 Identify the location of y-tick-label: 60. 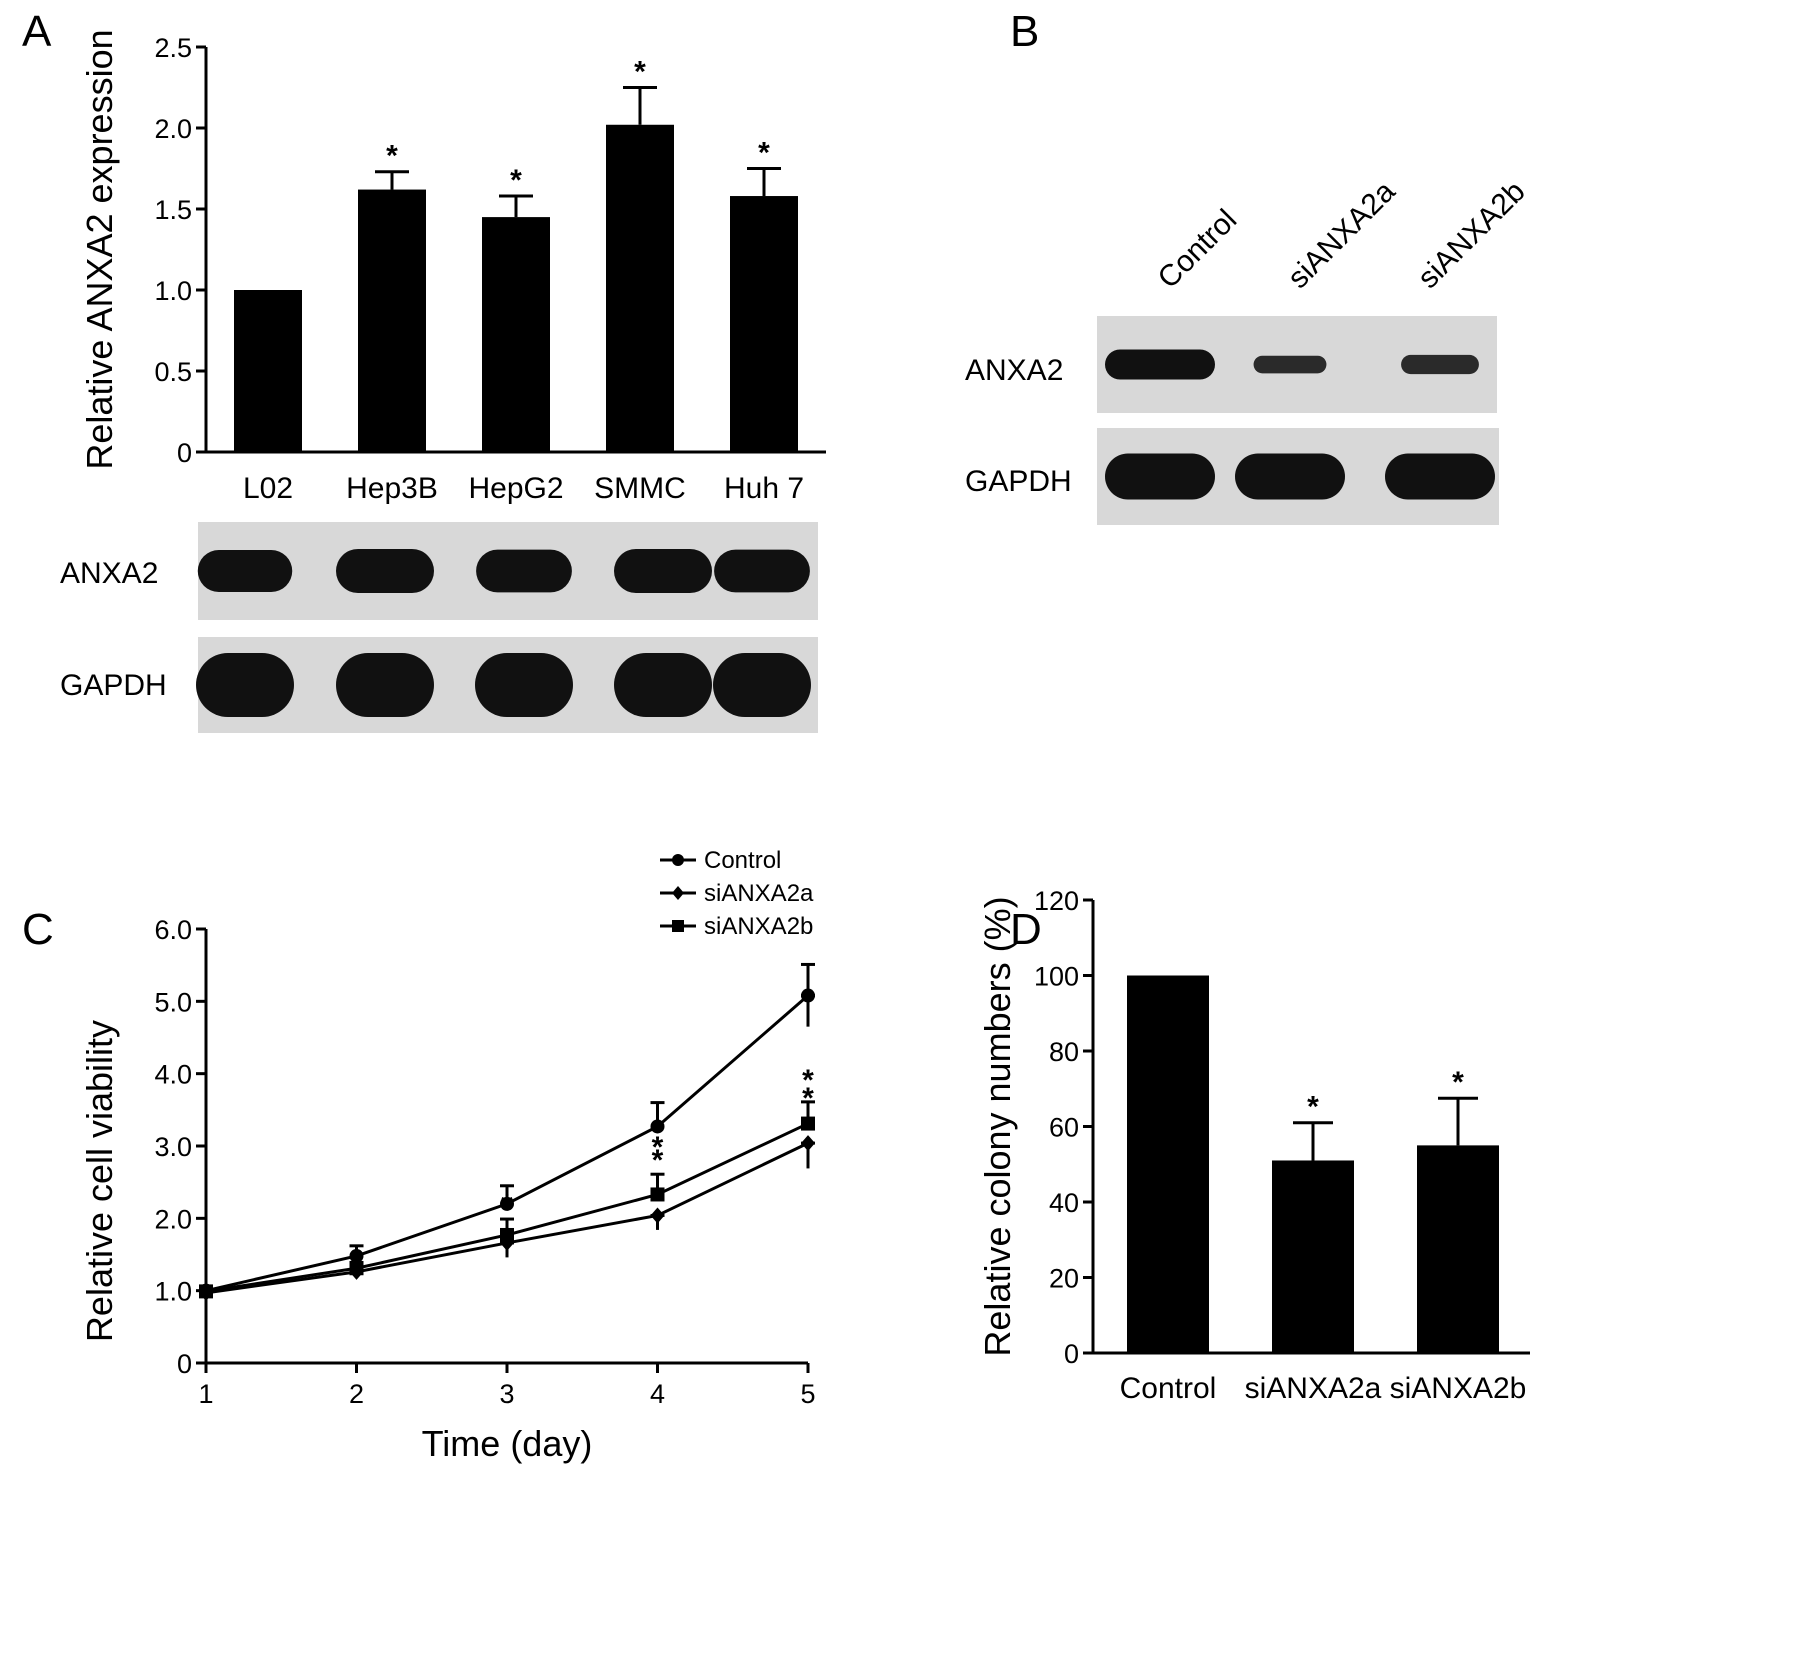
(1064, 1128).